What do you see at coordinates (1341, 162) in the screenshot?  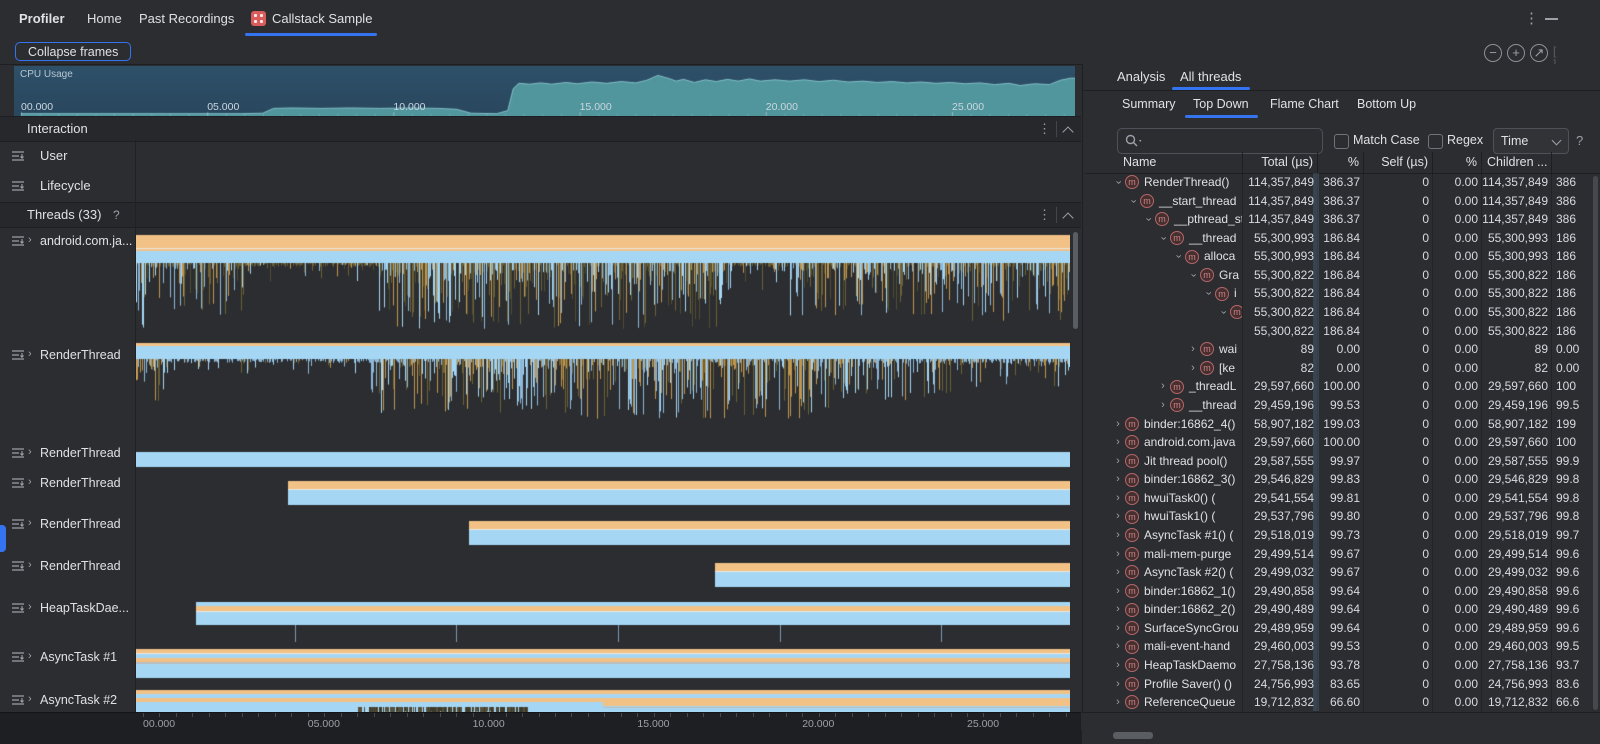 I see `column-header-%: %` at bounding box center [1341, 162].